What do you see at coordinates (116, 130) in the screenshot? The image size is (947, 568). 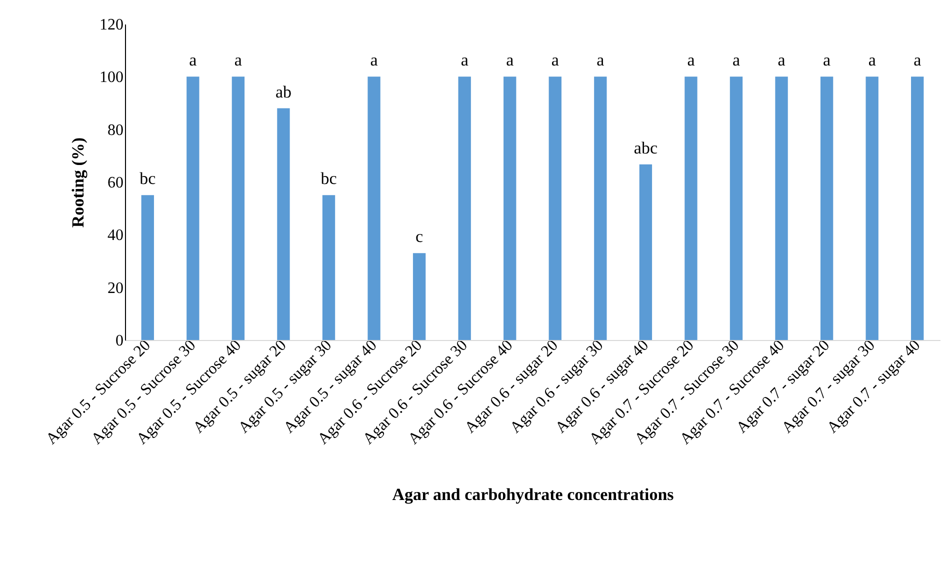 I see `y-tick-label: 80` at bounding box center [116, 130].